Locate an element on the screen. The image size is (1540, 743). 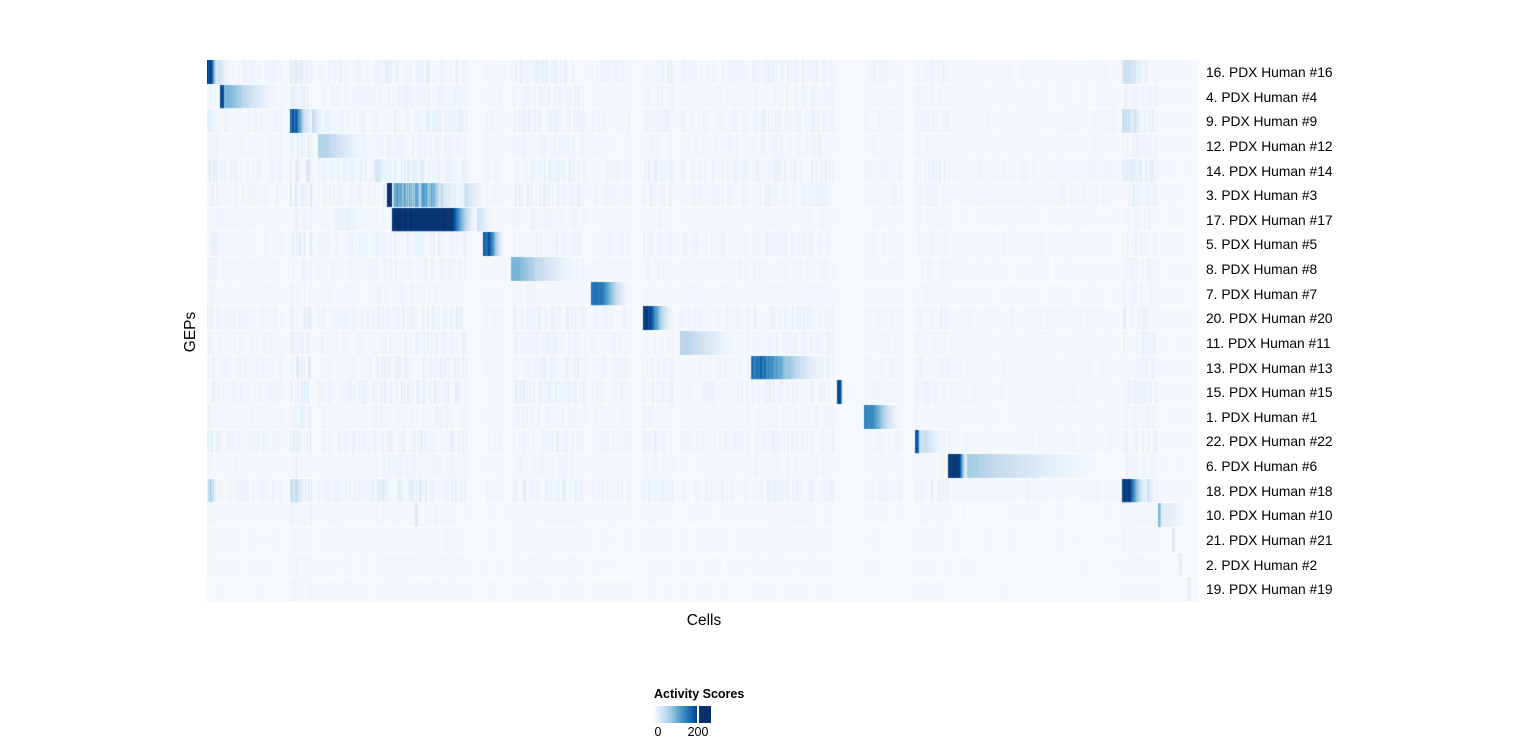
row-label: 21. PDX Human #21 is located at coordinates (1269, 540).